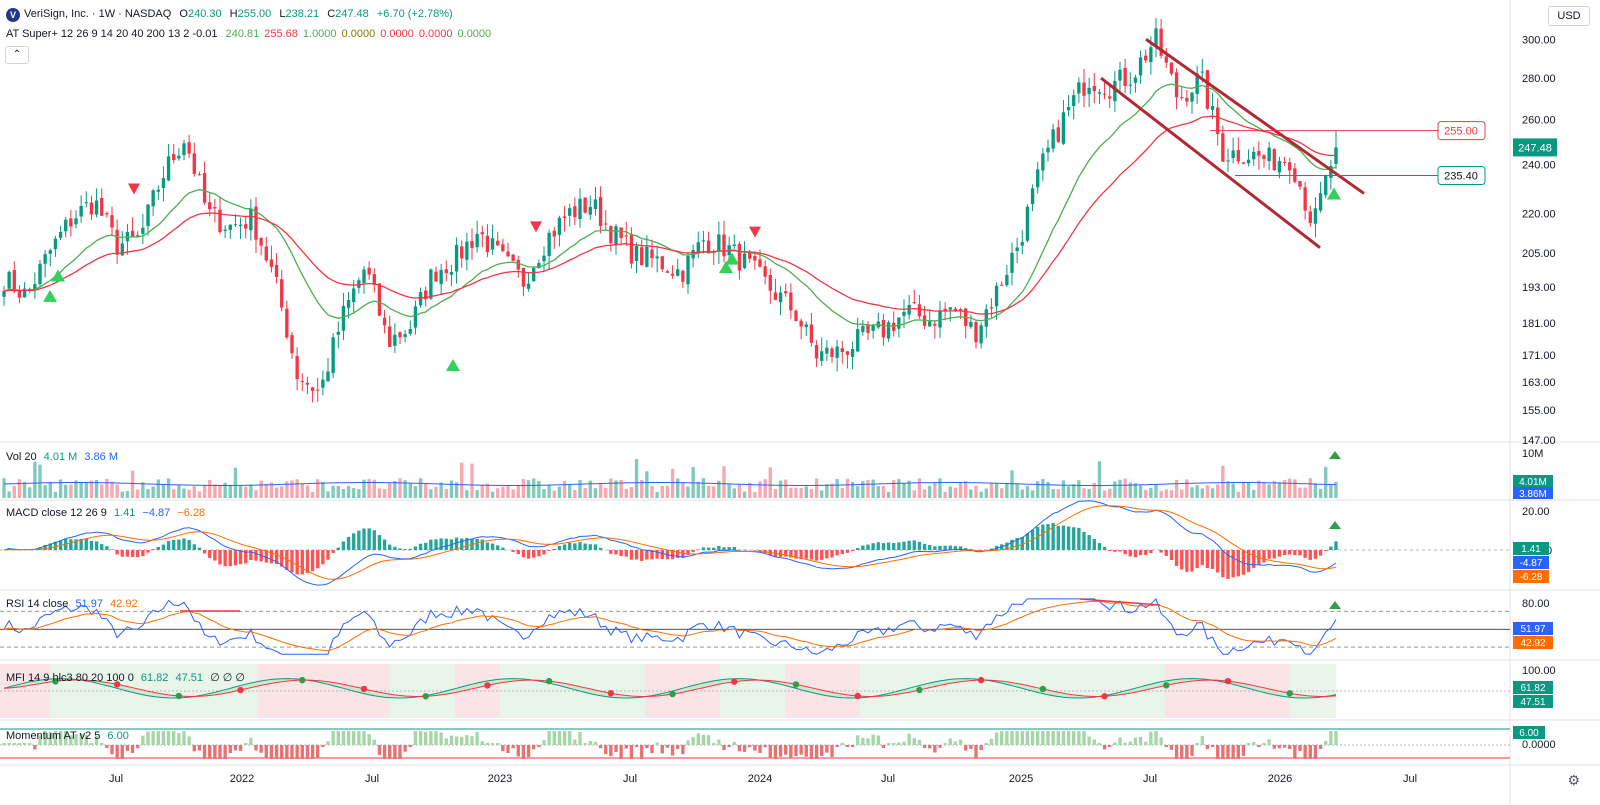 This screenshot has width=1600, height=805. I want to click on volume-legend: Vol 20 4.01 M 3.86 M, so click(64, 457).